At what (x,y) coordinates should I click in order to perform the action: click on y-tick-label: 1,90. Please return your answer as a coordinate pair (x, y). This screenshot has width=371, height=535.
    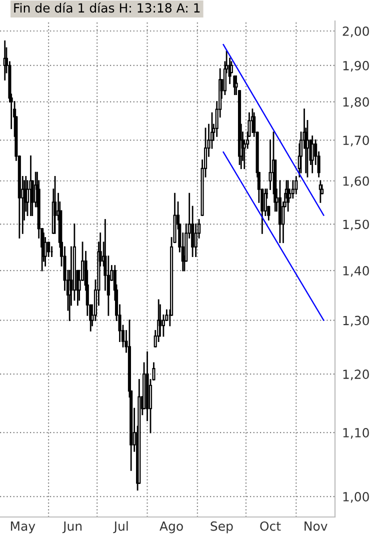
    Looking at the image, I should click on (356, 66).